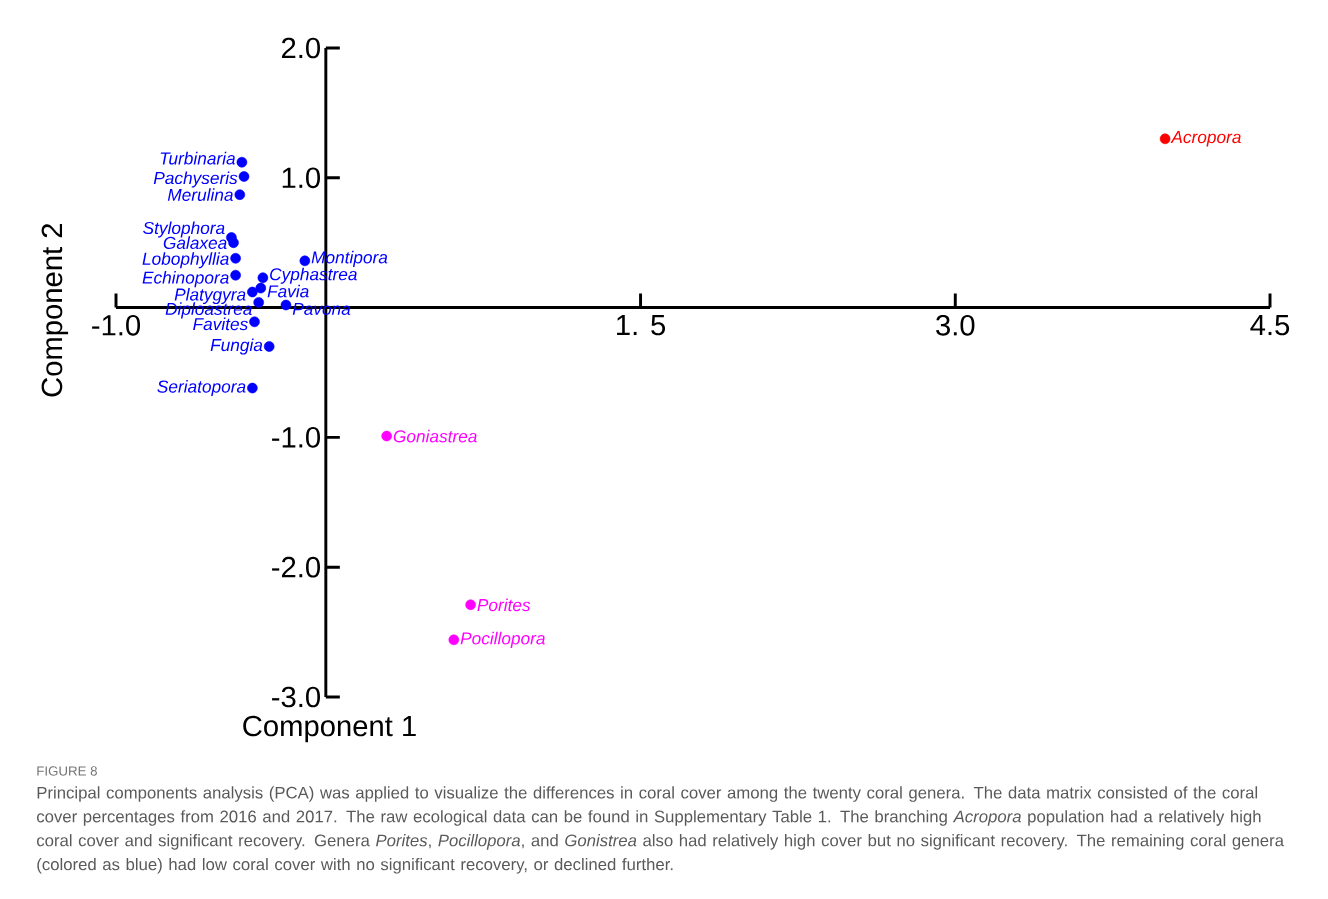 The height and width of the screenshot is (899, 1328). Describe the element at coordinates (1270, 325) in the screenshot. I see `x-tick-label: 4.5` at that location.